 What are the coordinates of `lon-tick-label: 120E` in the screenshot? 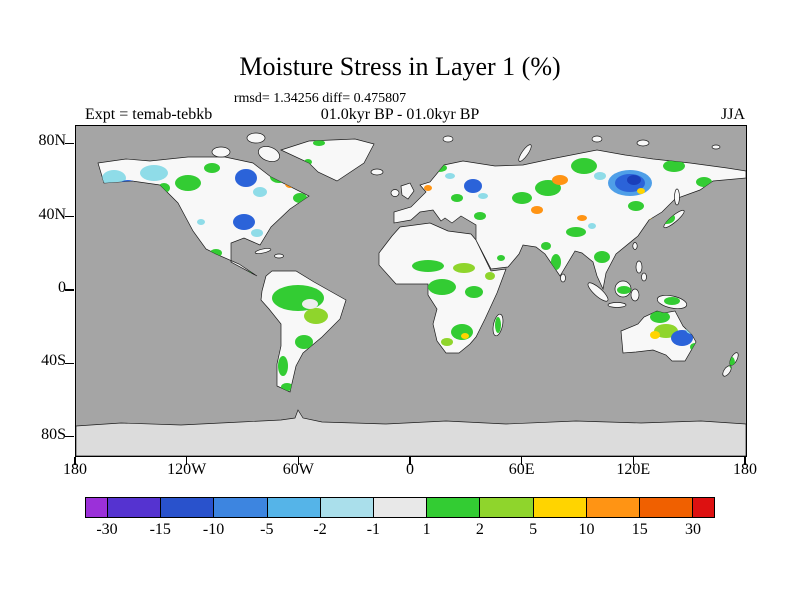 It's located at (633, 469).